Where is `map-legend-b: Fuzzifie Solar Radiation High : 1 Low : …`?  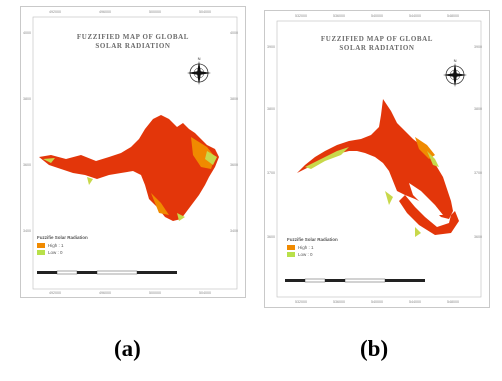 map-legend-b: Fuzzifie Solar Radiation High : 1 Low : … is located at coordinates (312, 248).